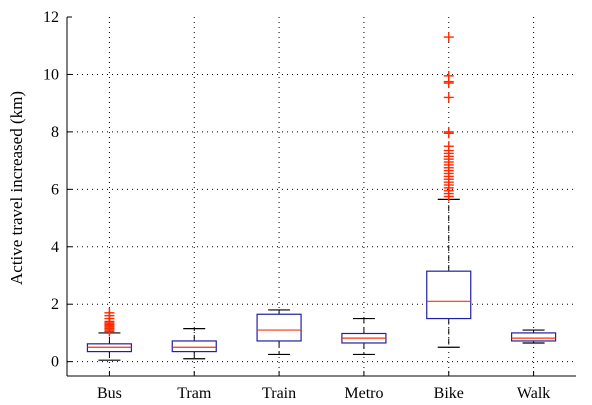 This screenshot has width=592, height=405. What do you see at coordinates (363, 393) in the screenshot?
I see `x-tick-label: Metro` at bounding box center [363, 393].